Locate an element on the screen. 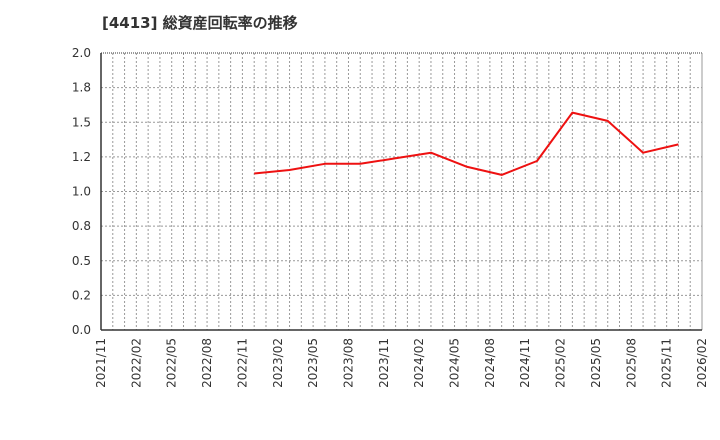 The width and height of the screenshot is (720, 440). data-series is located at coordinates (466, 143).